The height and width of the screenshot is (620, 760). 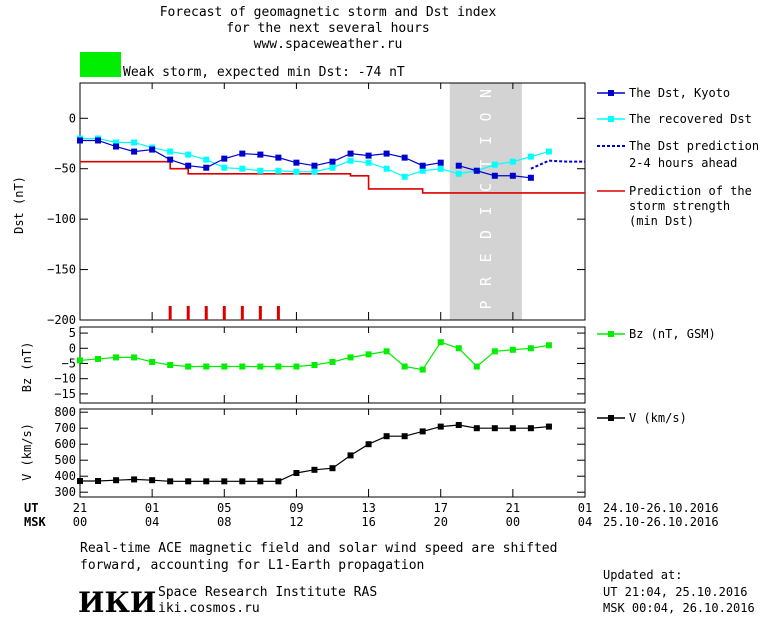 I want to click on updated-msk: MSK 00:04, 26.10.2016, so click(x=679, y=608).